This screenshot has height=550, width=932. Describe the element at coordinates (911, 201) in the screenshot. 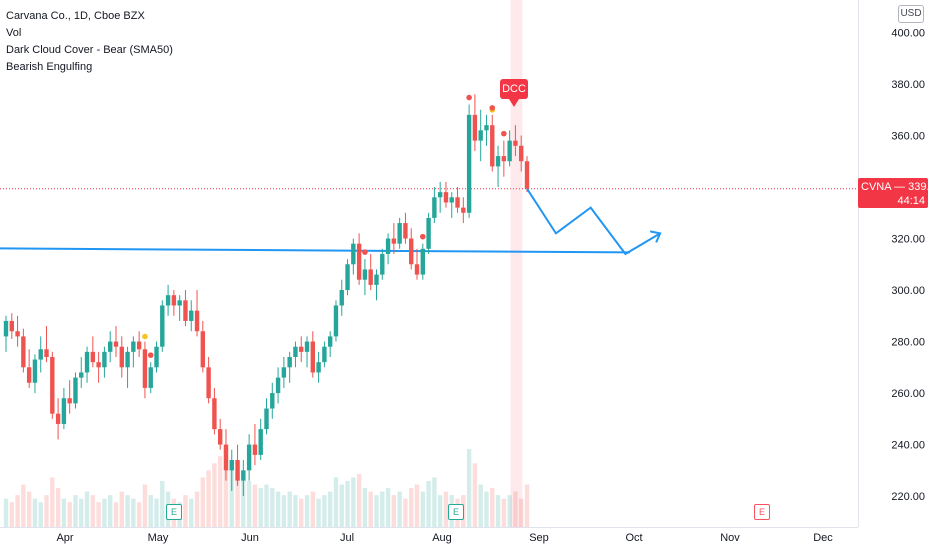

I see `bar-countdown: 44:14` at that location.